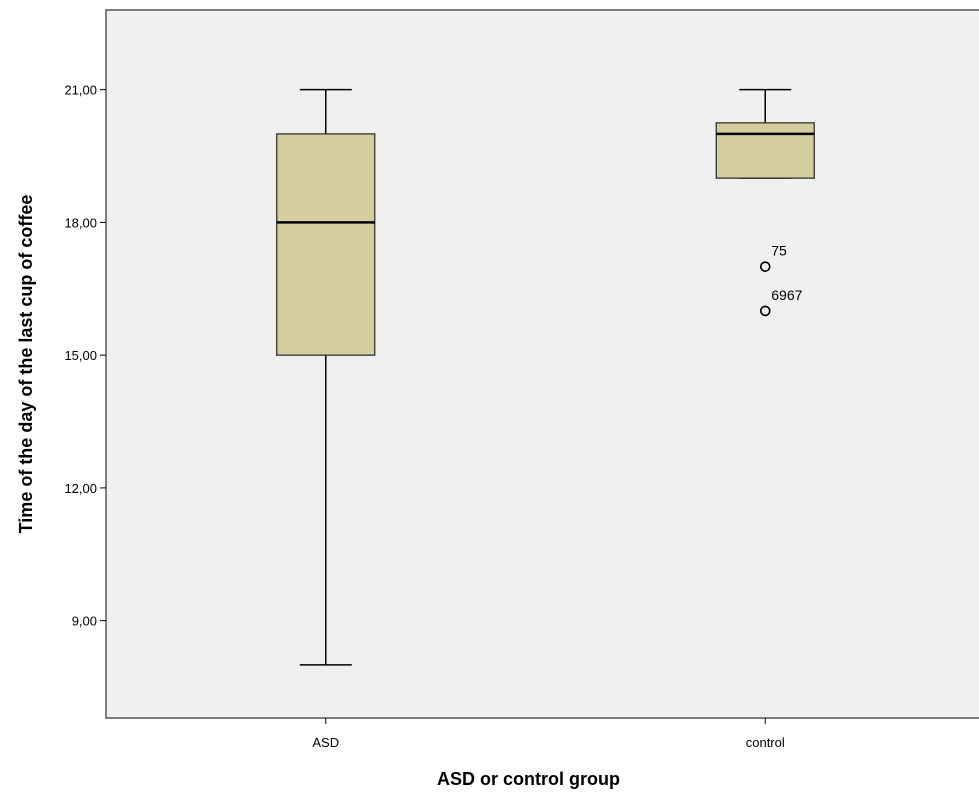  What do you see at coordinates (80, 222) in the screenshot?
I see `y-tick-label: 18,00` at bounding box center [80, 222].